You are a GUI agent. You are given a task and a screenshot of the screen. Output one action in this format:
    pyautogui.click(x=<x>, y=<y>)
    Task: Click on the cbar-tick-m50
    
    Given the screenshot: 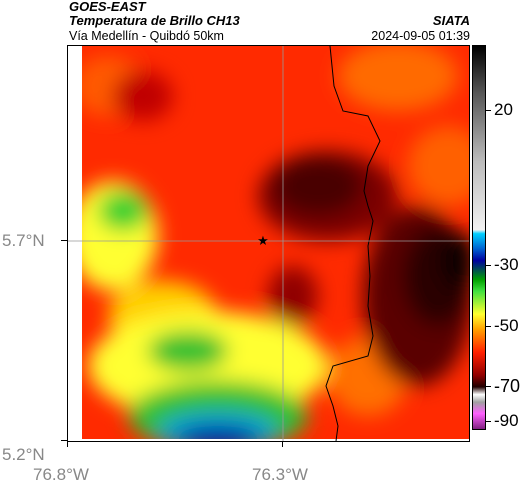 What is the action you would take?
    pyautogui.click(x=488, y=326)
    